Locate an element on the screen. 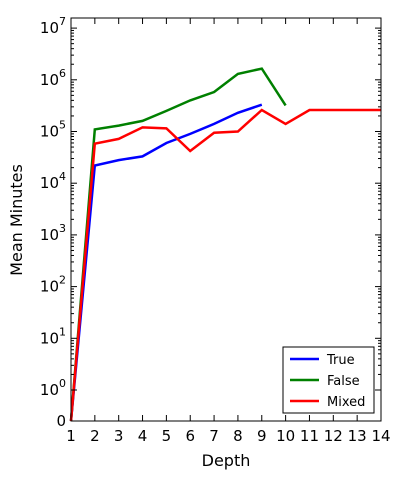 The height and width of the screenshot is (478, 401). x-tick-label: 7 is located at coordinates (214, 436).